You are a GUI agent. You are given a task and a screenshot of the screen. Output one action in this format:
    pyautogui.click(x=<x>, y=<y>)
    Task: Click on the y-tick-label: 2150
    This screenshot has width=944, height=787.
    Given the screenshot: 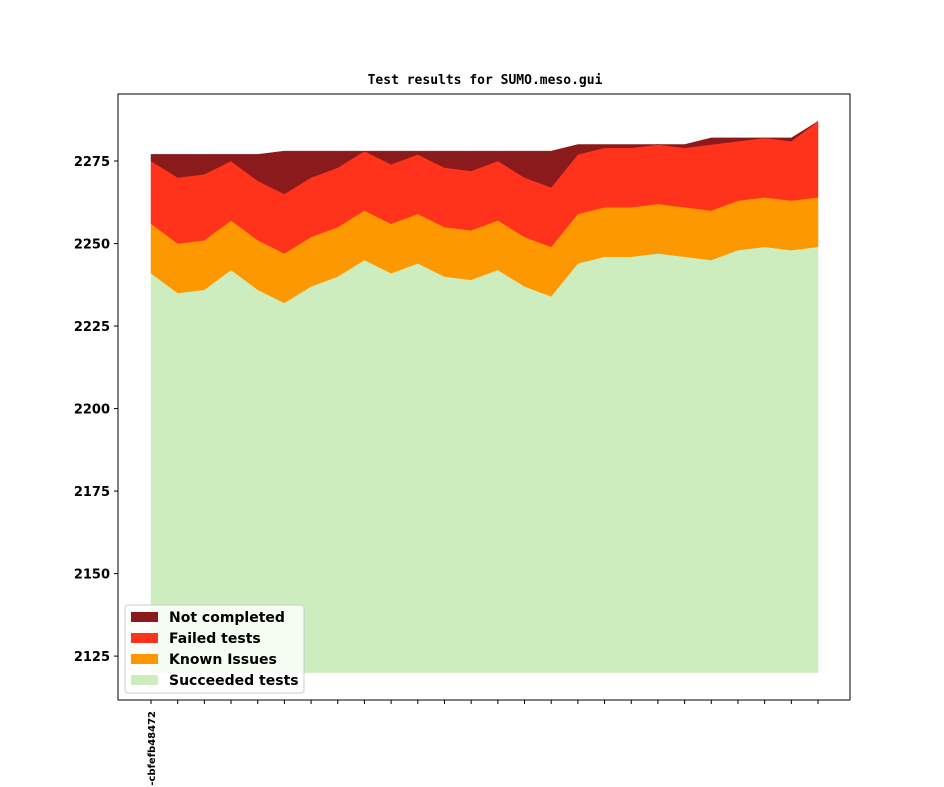 What is the action you would take?
    pyautogui.click(x=92, y=575)
    